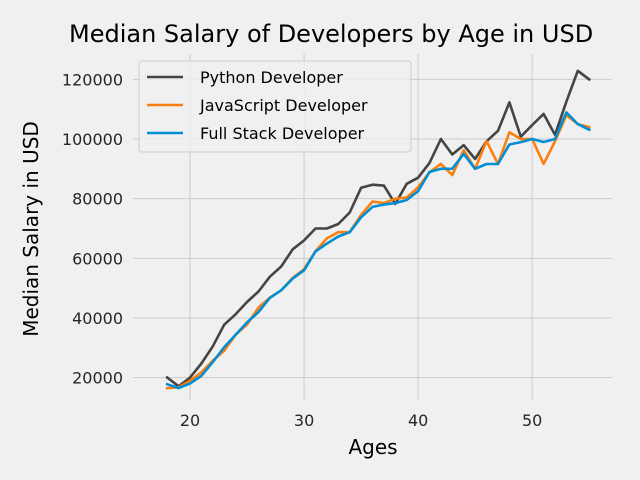  What do you see at coordinates (97, 378) in the screenshot?
I see `y-tick-label: 20000` at bounding box center [97, 378].